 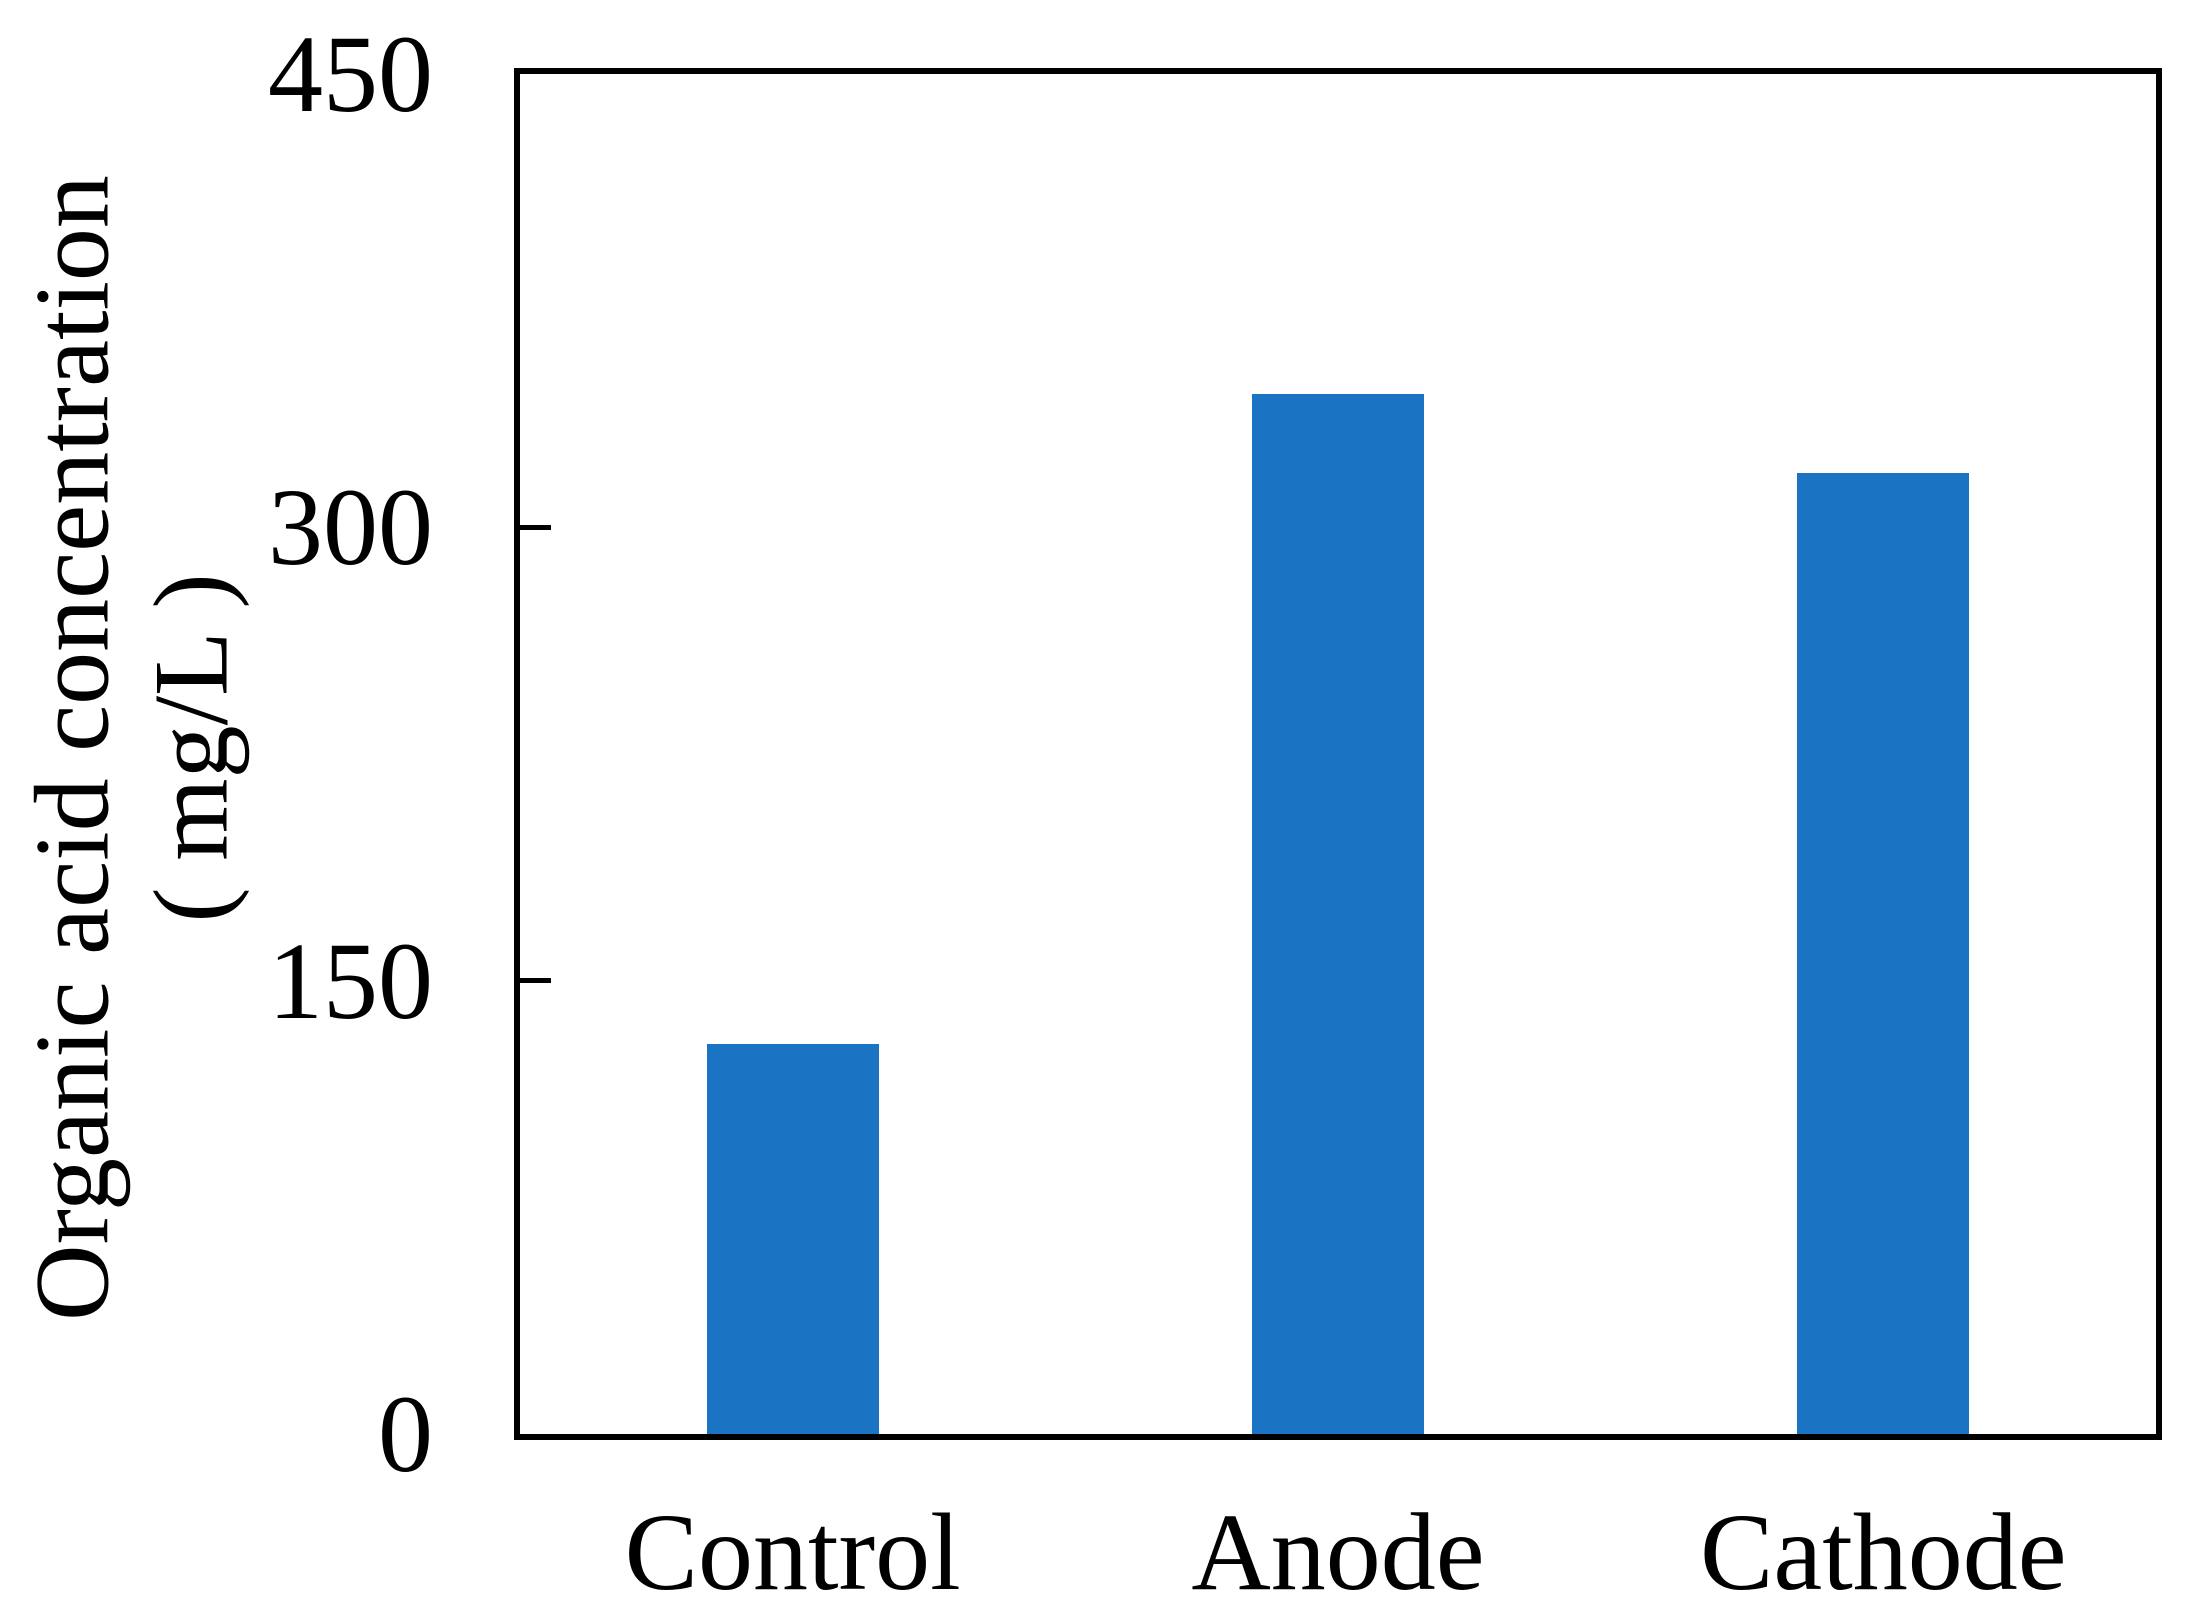 What do you see at coordinates (1338, 914) in the screenshot?
I see `bar-anode` at bounding box center [1338, 914].